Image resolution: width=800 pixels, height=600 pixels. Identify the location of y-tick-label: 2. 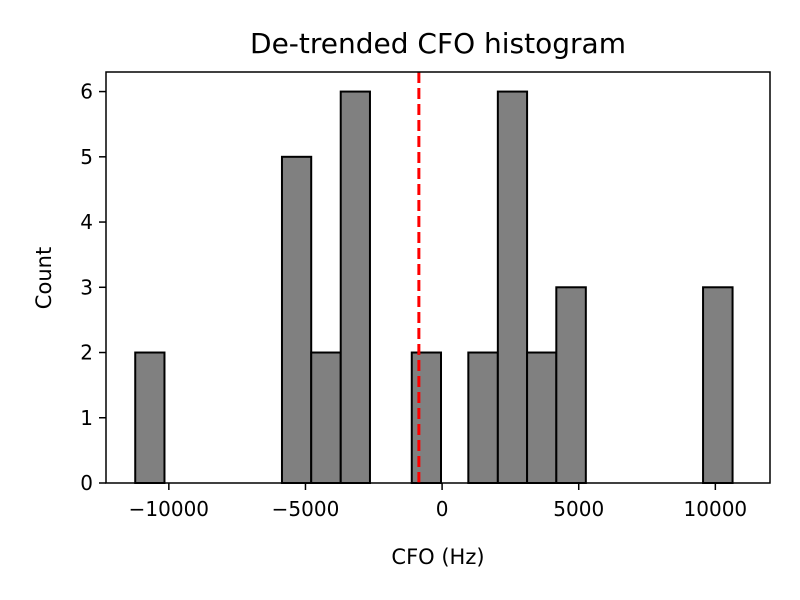
(86, 353).